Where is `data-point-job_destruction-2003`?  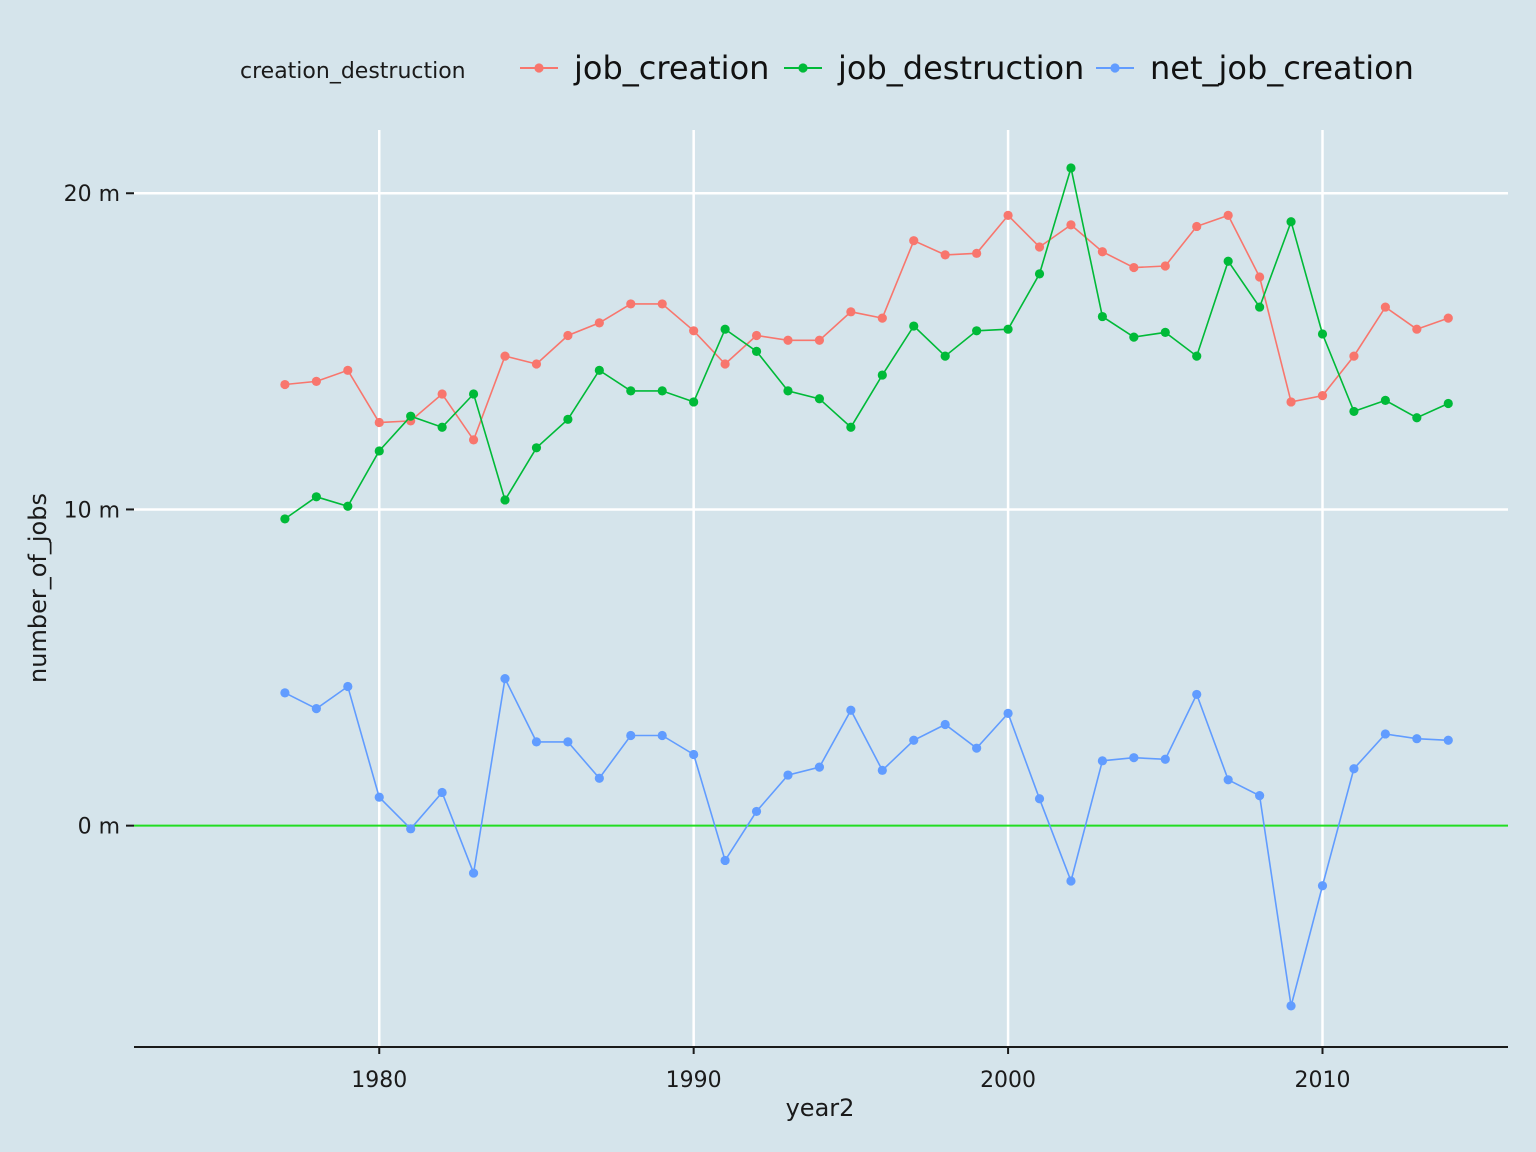
data-point-job_destruction-2003 is located at coordinates (1102, 316).